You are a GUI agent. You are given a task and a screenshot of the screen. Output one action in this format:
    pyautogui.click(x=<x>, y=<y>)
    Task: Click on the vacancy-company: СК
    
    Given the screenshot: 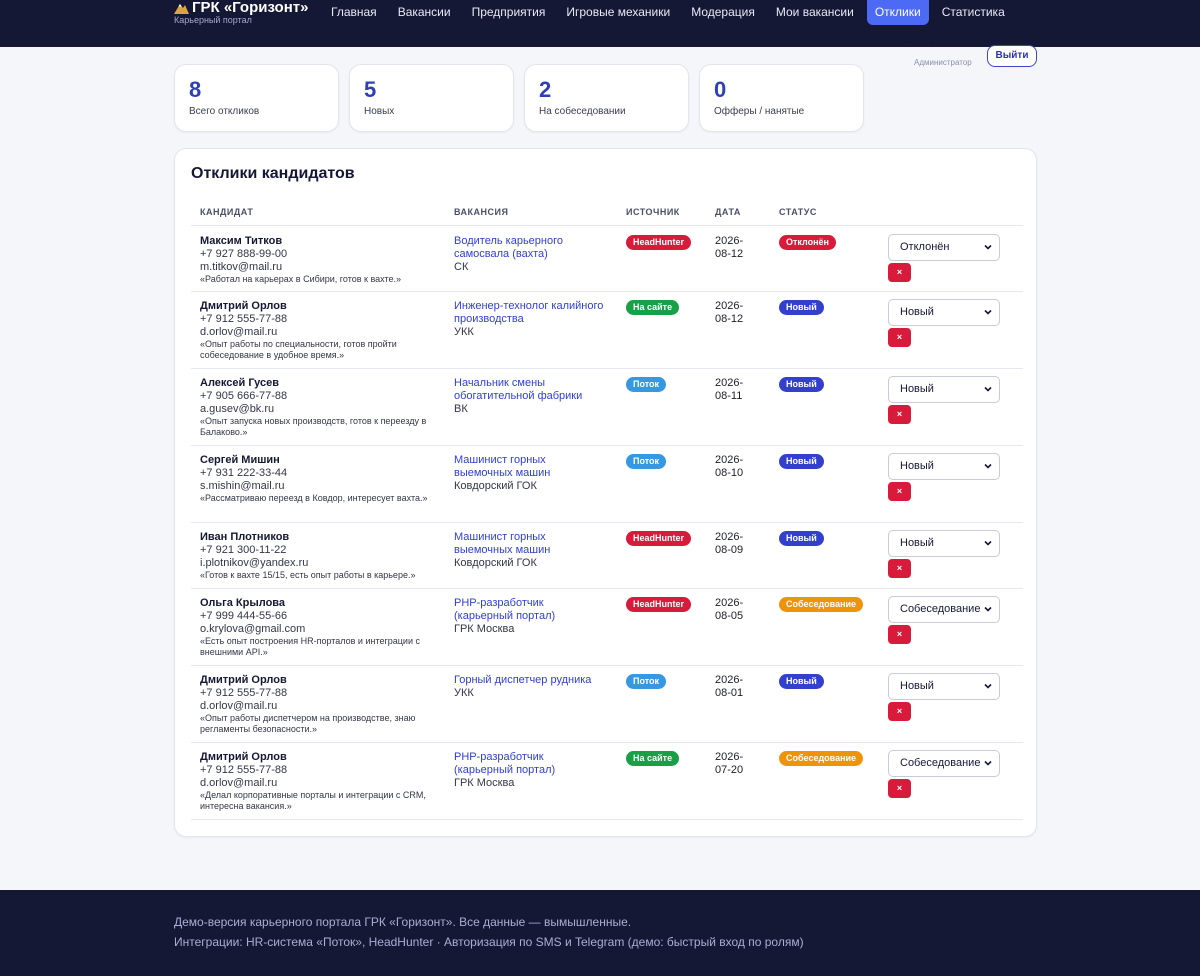 What is the action you would take?
    pyautogui.click(x=461, y=267)
    